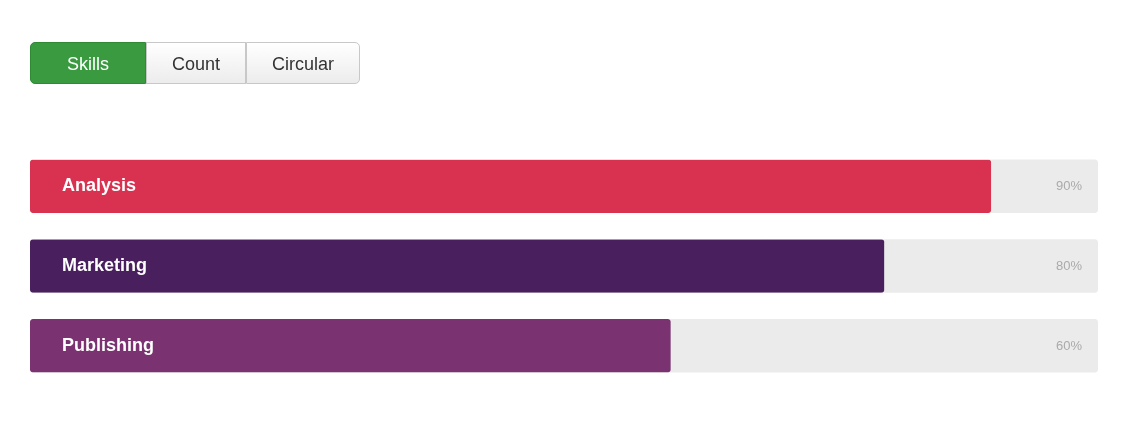  What do you see at coordinates (1069, 345) in the screenshot?
I see `data-label: 60%` at bounding box center [1069, 345].